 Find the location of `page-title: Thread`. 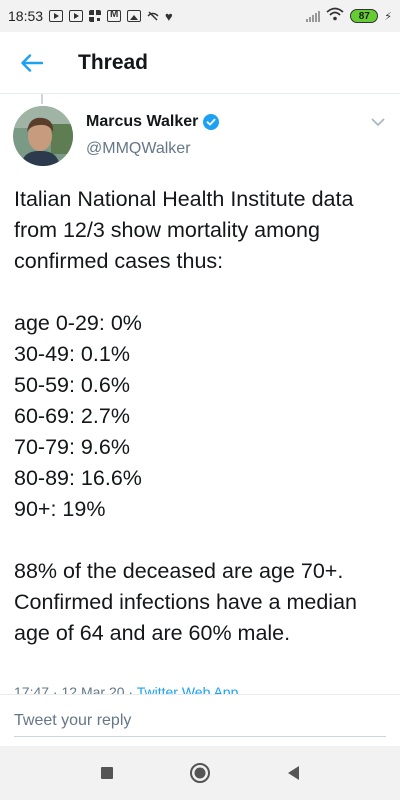

page-title: Thread is located at coordinates (113, 62).